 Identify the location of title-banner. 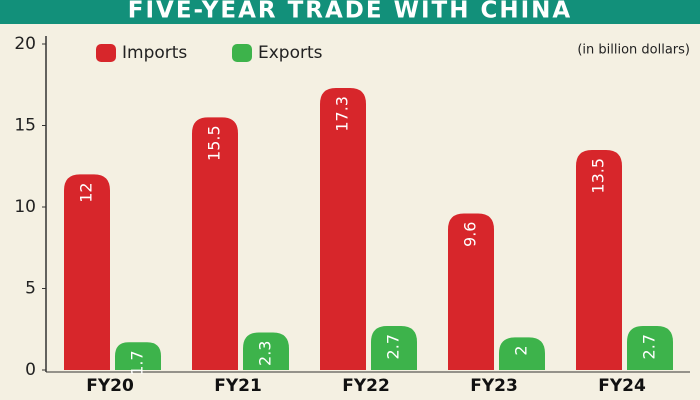
(350, 12).